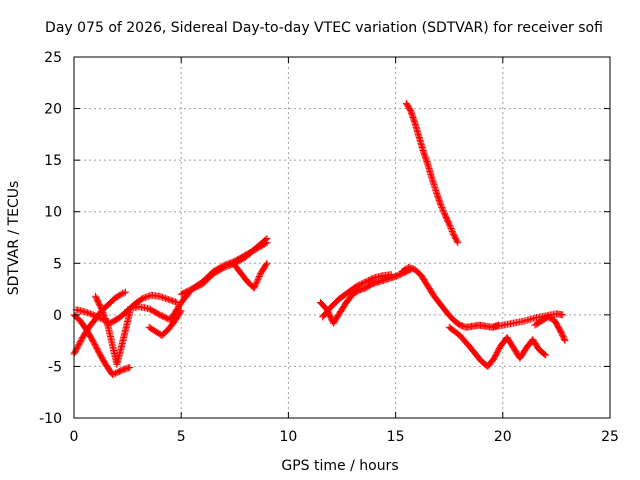 The image size is (640, 480). What do you see at coordinates (57, 316) in the screenshot?
I see `y-tick-label: 0` at bounding box center [57, 316].